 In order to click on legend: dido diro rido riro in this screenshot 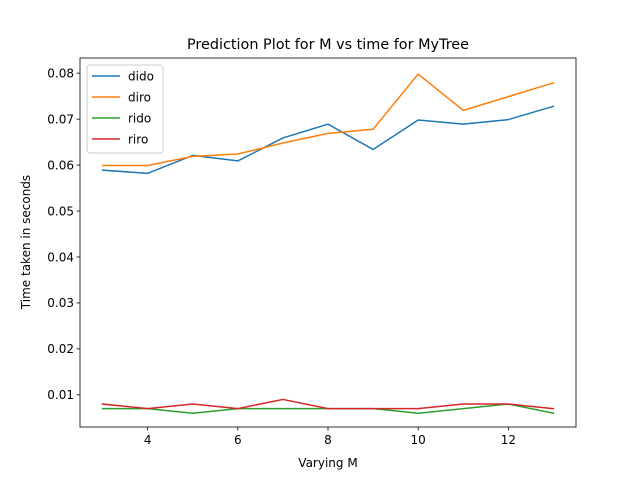, I will do `click(125, 109)`.